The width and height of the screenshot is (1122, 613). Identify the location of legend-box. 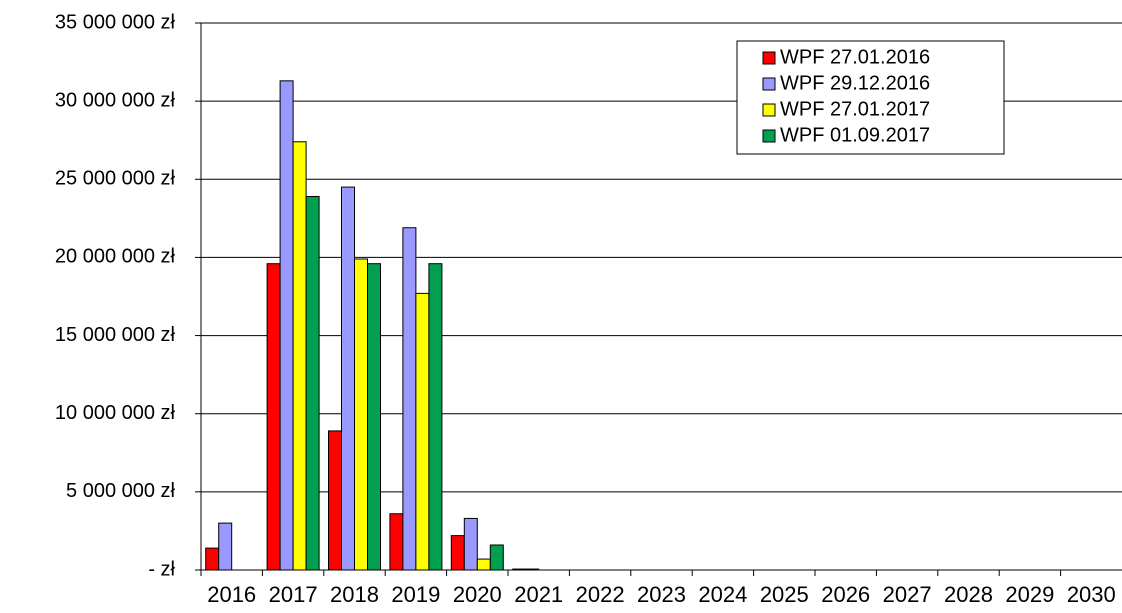
(870, 97).